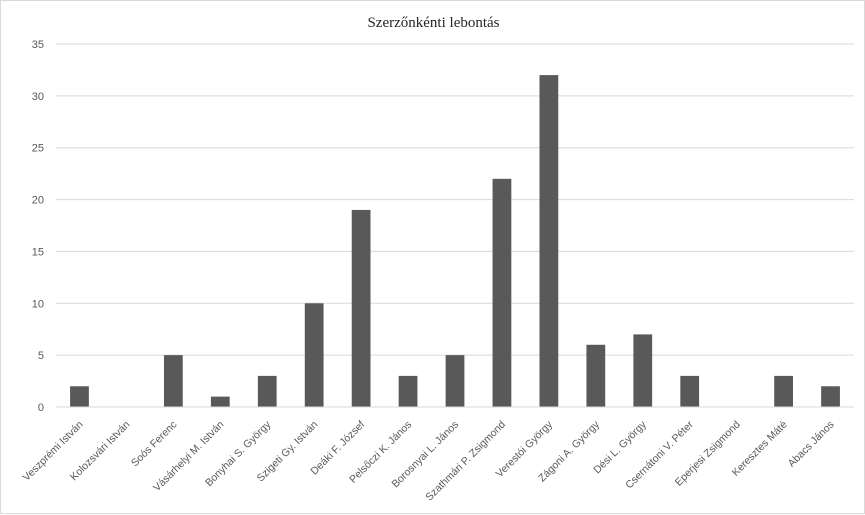 The width and height of the screenshot is (865, 515). Describe the element at coordinates (38, 149) in the screenshot. I see `y-tick-label: 25` at that location.